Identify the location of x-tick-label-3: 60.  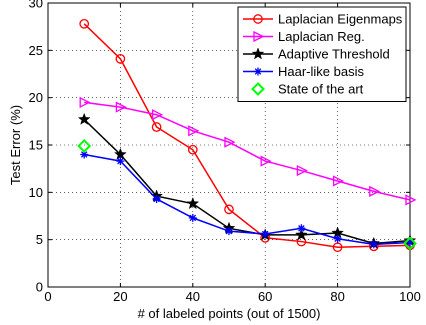
(265, 296).